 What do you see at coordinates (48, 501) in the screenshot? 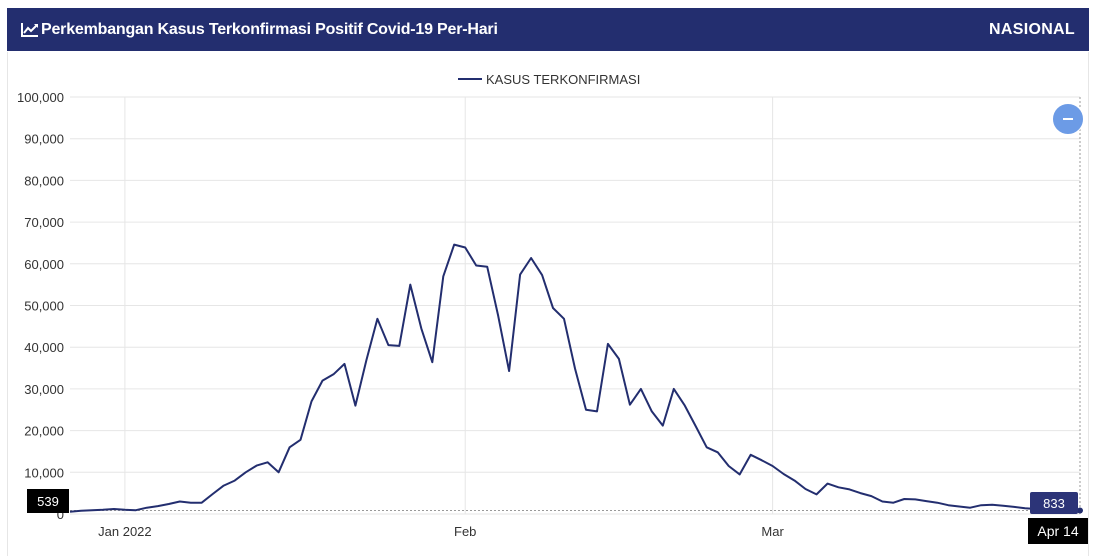
I see `start-value-badge: 539` at bounding box center [48, 501].